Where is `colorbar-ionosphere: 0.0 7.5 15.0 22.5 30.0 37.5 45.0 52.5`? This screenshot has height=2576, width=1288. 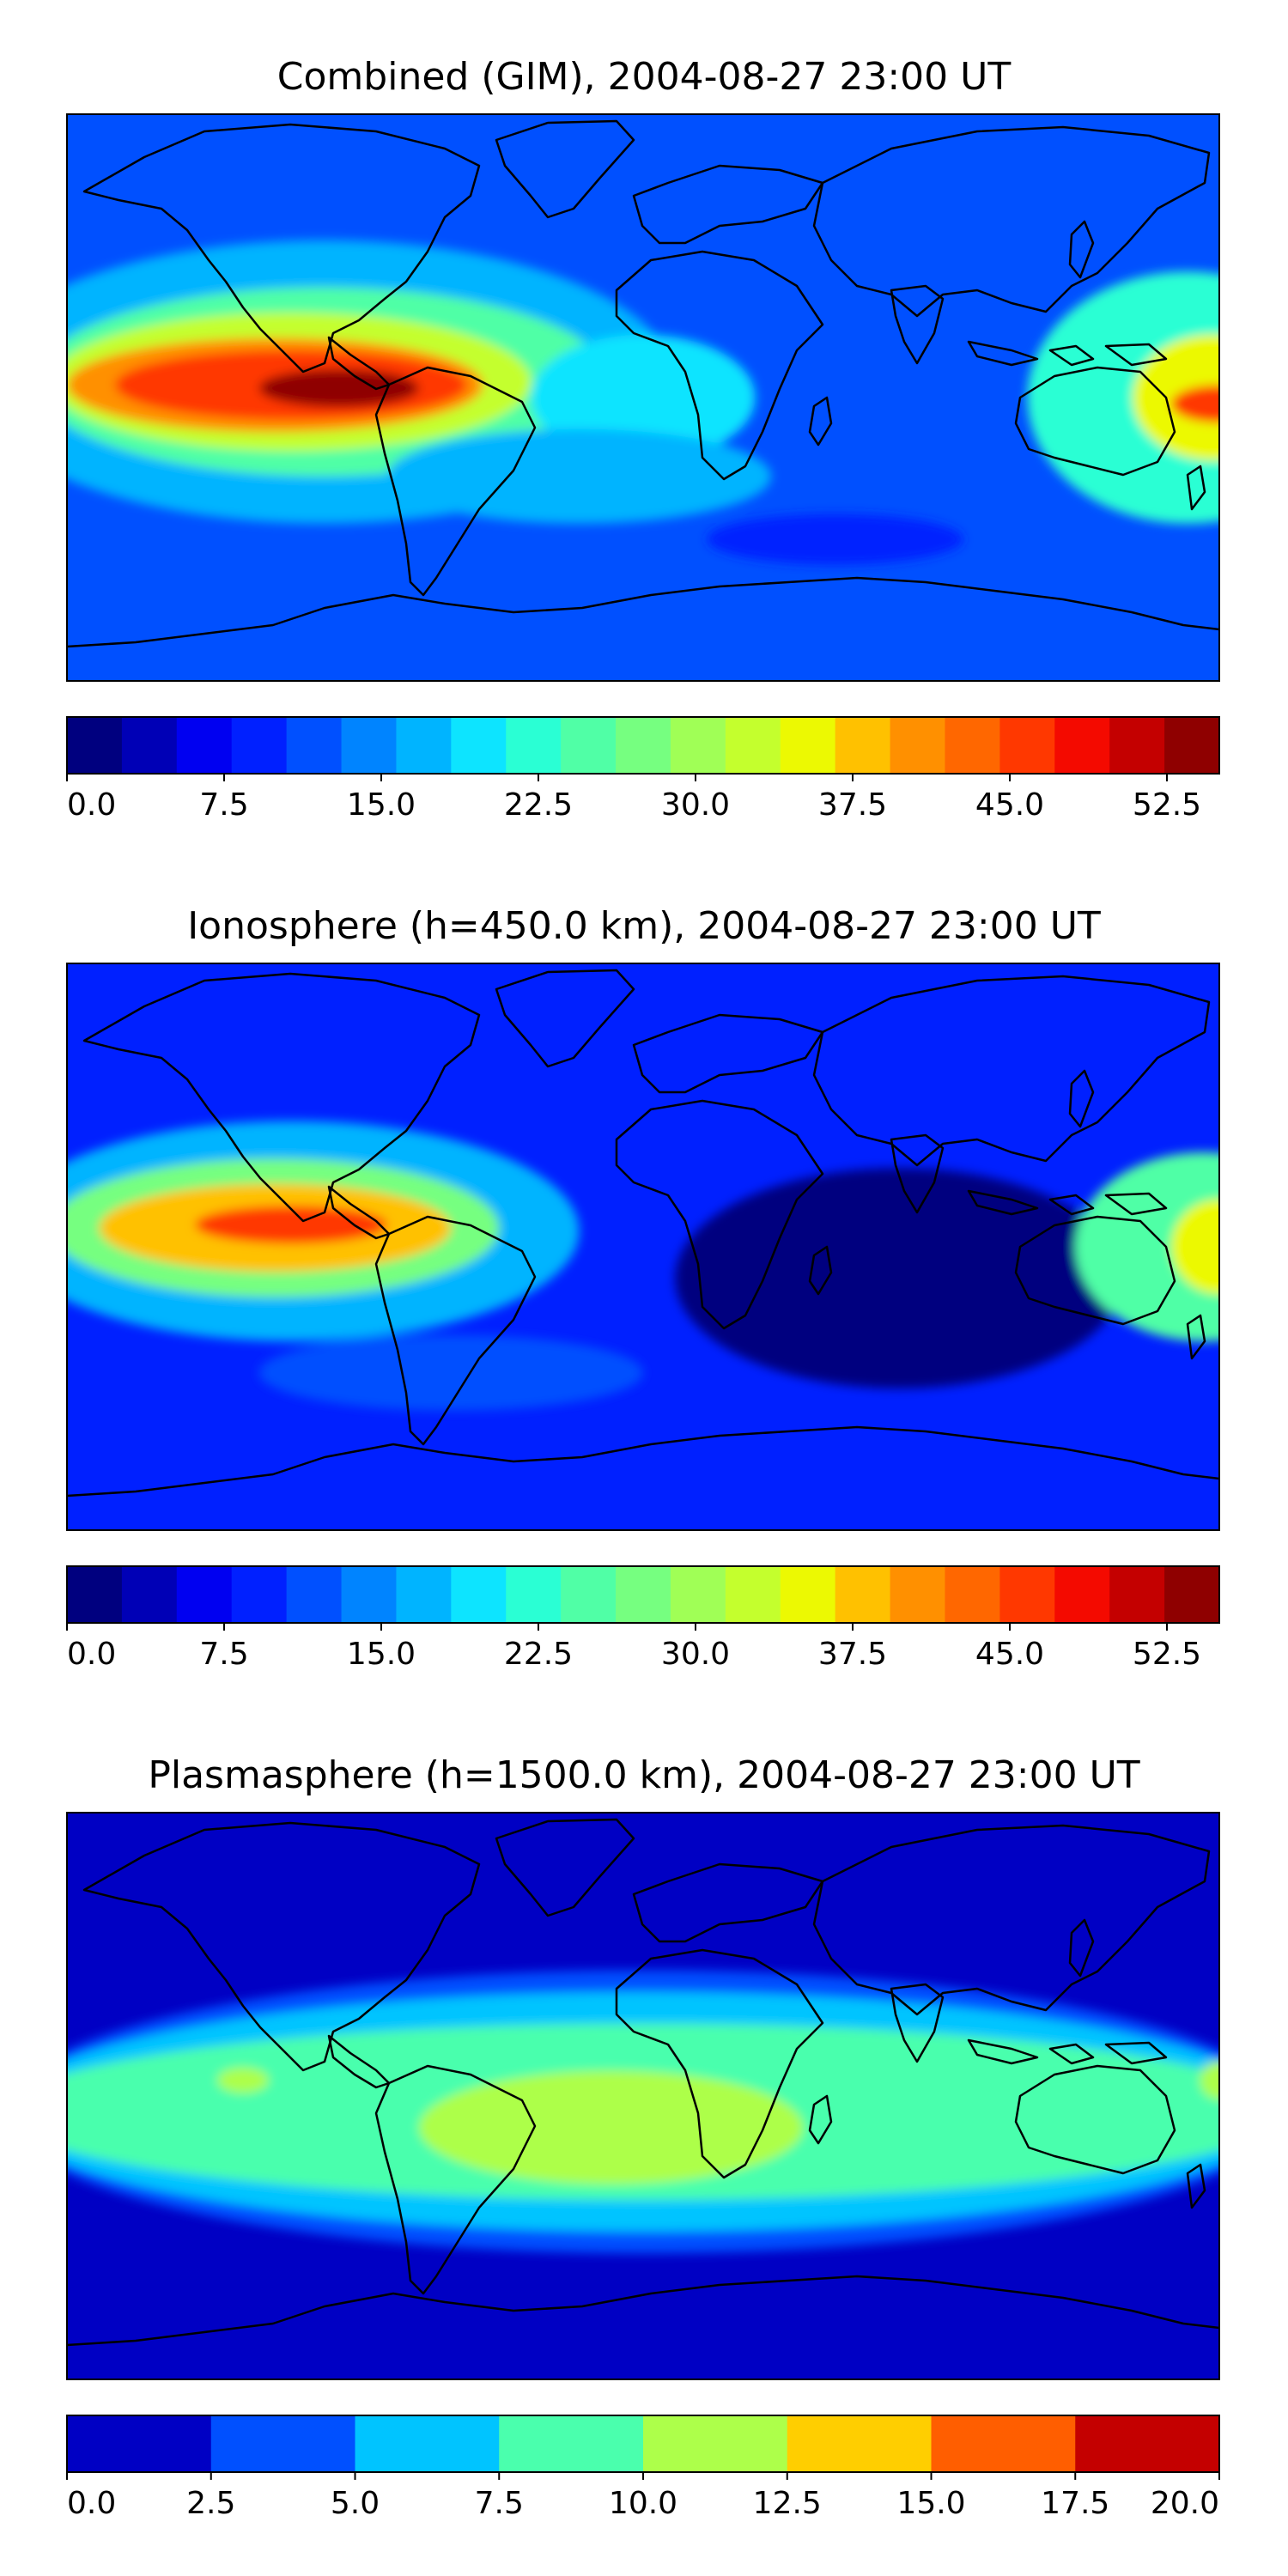 colorbar-ionosphere: 0.0 7.5 15.0 22.5 30.0 37.5 45.0 52.5 is located at coordinates (643, 1619).